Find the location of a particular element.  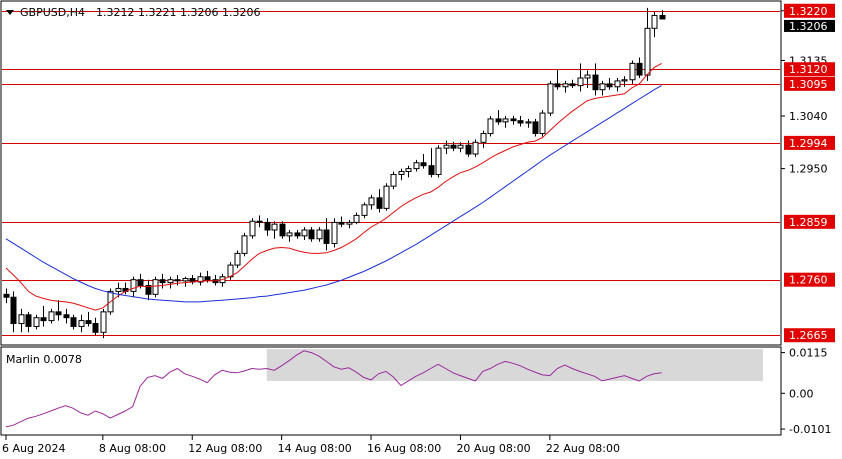

indicator-label: Marlin 0.0078 is located at coordinates (44, 359).